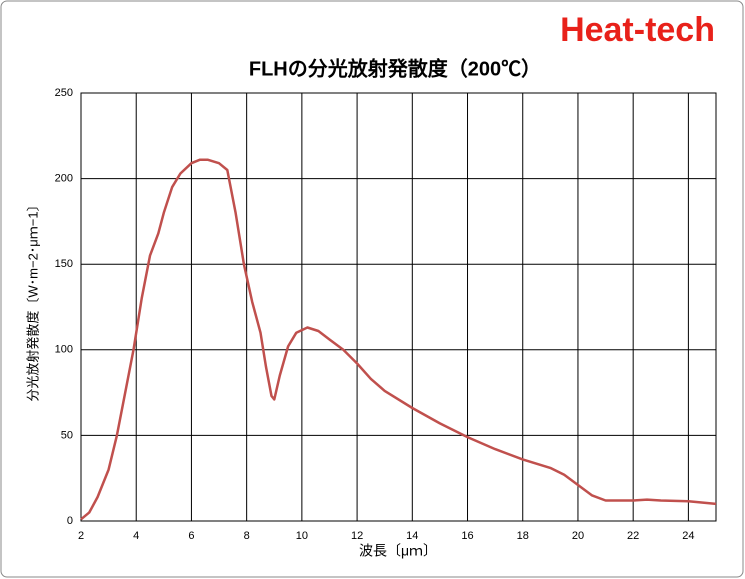 Image resolution: width=745 pixels, height=579 pixels. I want to click on x-tick-label: 6, so click(191, 536).